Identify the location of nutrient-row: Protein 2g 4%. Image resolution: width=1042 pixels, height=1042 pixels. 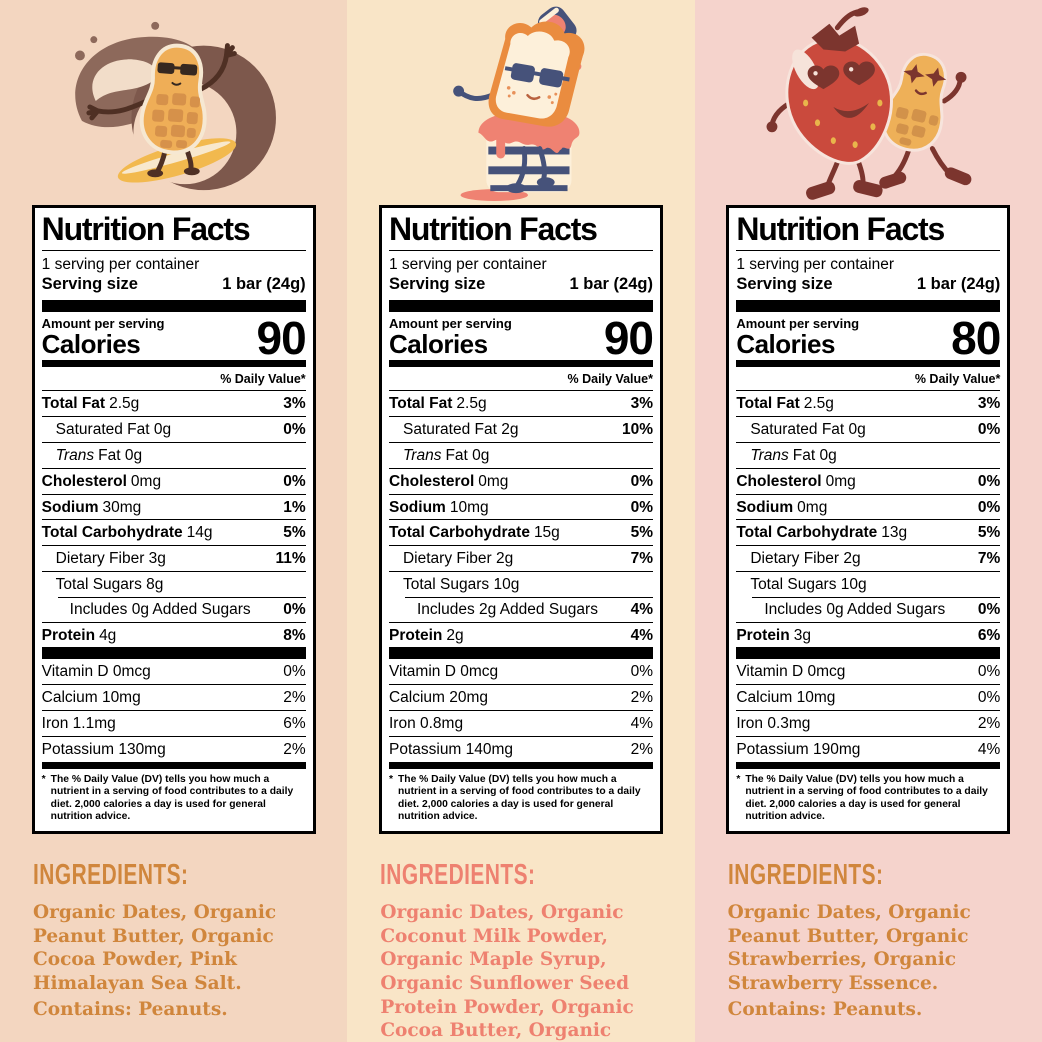
(520, 634).